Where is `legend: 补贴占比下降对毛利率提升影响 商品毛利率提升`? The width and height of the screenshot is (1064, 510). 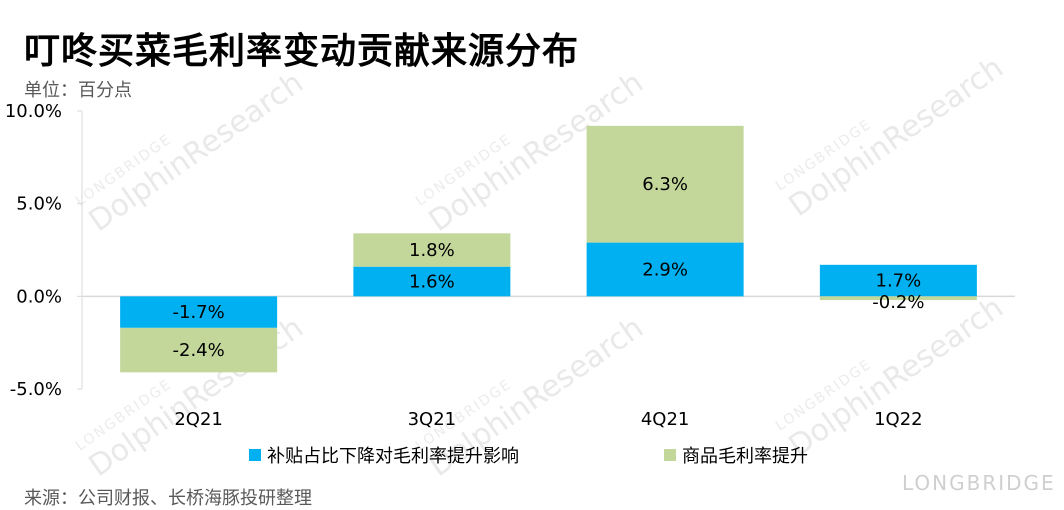
legend: 补贴占比下降对毛利率提升影响 商品毛利率提升 is located at coordinates (528, 456).